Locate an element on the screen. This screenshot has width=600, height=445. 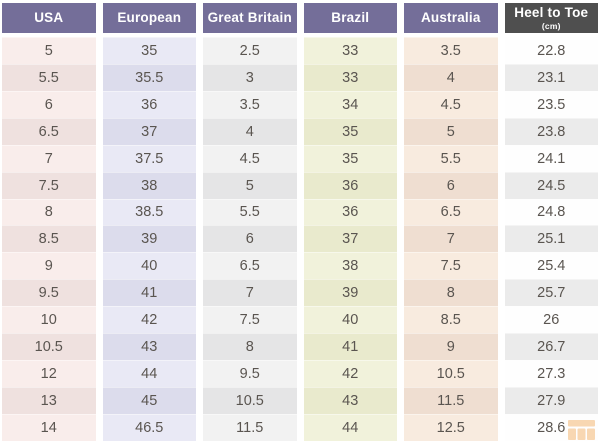
australia-cell: 6.5 is located at coordinates (451, 212).